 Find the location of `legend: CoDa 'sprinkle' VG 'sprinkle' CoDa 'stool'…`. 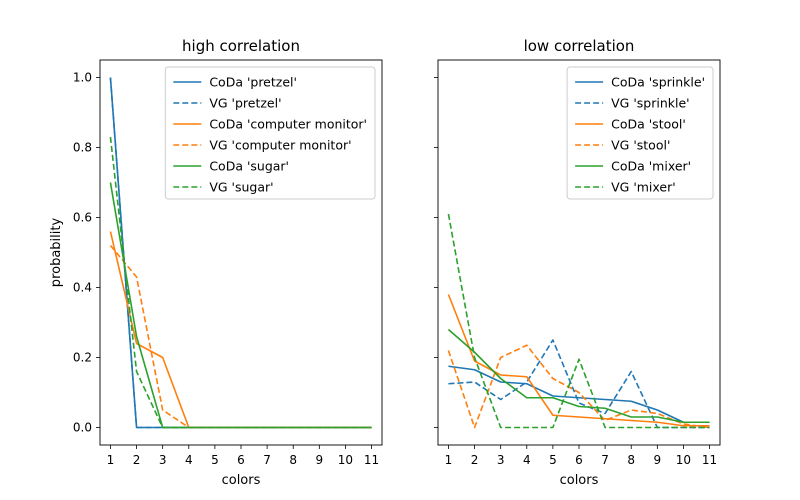

legend: CoDa 'sprinkle' VG 'sprinkle' CoDa 'stool'… is located at coordinates (640, 133).